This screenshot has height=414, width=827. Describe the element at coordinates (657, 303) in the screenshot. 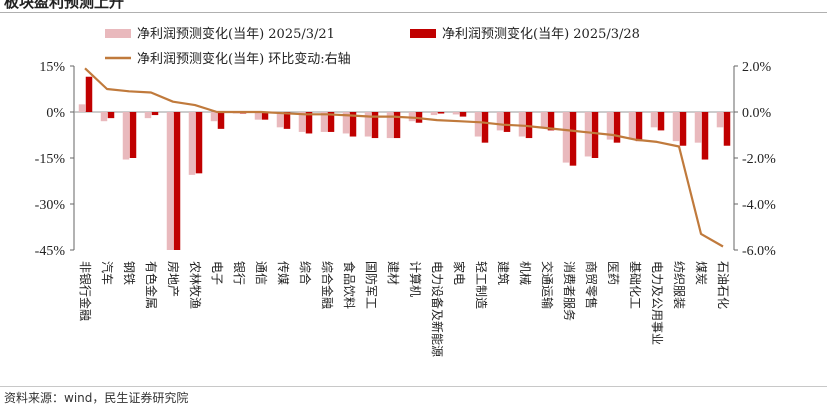

I see `category-label: 电力及公用事业` at that location.